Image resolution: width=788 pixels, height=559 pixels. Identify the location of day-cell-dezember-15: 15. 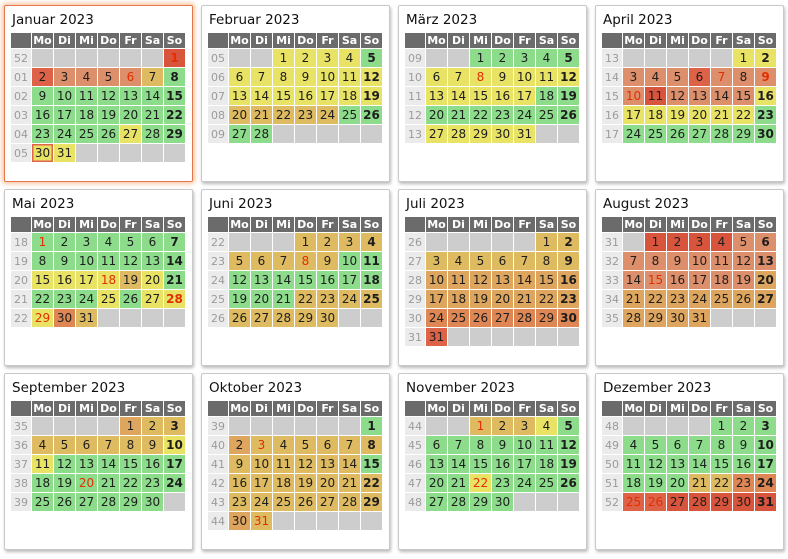
(721, 464).